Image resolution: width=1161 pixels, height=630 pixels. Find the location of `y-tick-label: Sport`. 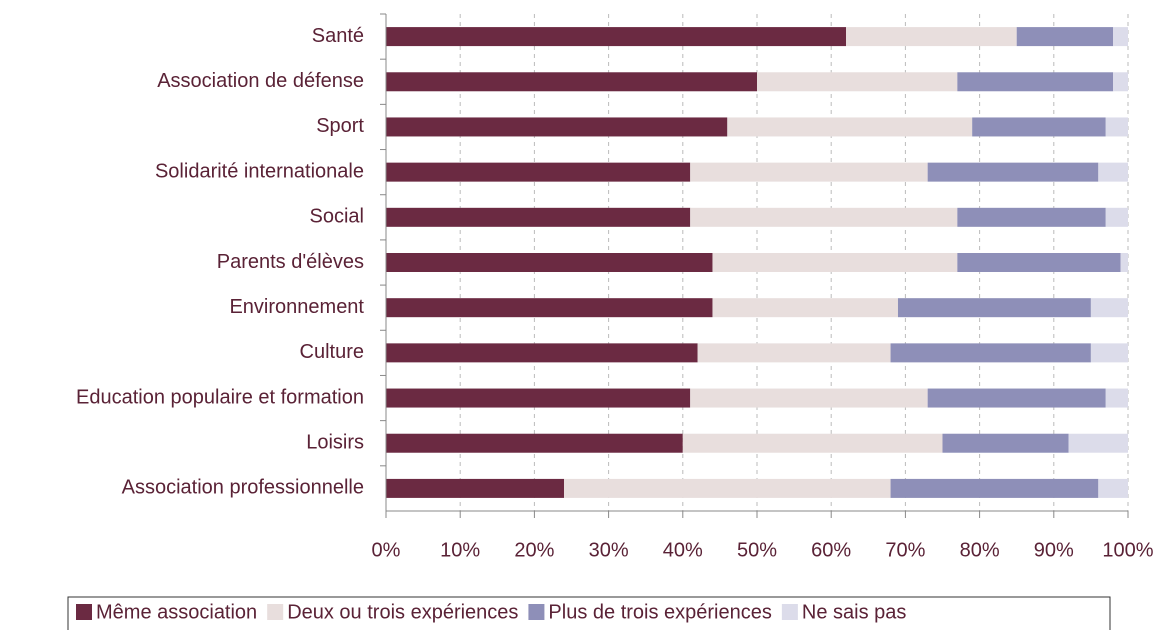

y-tick-label: Sport is located at coordinates (340, 126).